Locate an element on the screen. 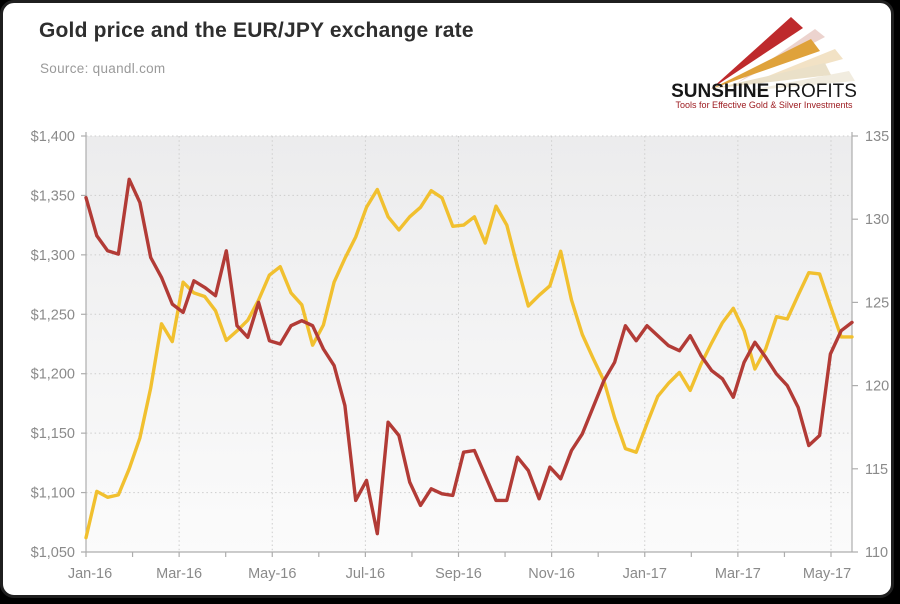 The height and width of the screenshot is (604, 900). x-axis-label: Mar-17 is located at coordinates (738, 574).